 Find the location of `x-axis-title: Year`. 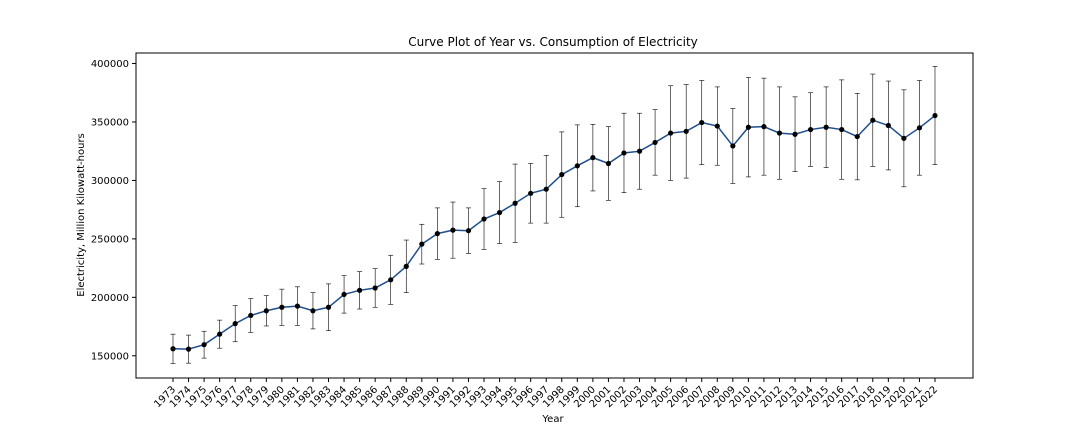

x-axis-title: Year is located at coordinates (552, 419).